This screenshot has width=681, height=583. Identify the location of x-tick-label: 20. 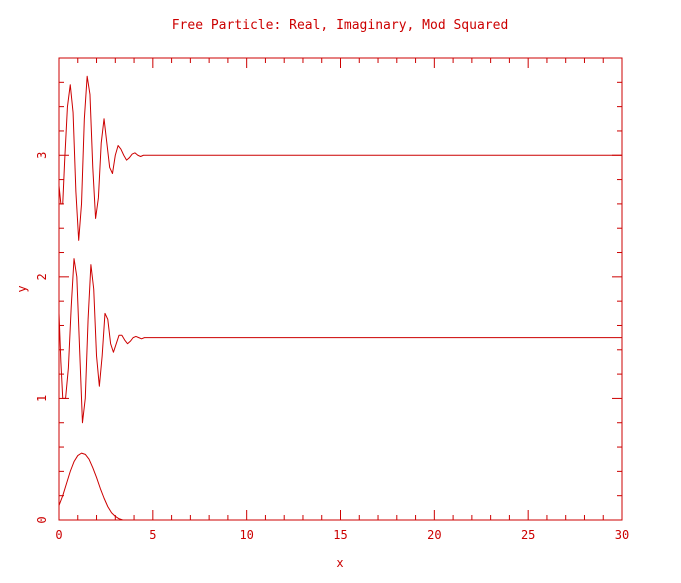
(434, 535).